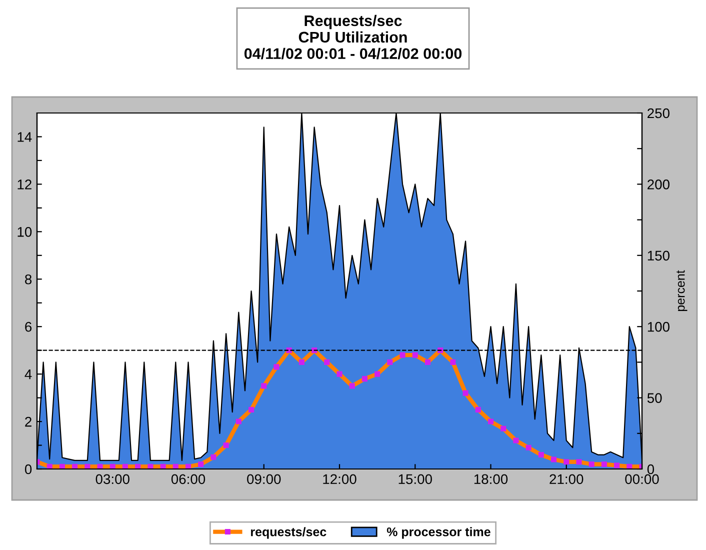 The height and width of the screenshot is (550, 706). Describe the element at coordinates (113, 479) in the screenshot. I see `x-tick-label: 03:00` at that location.